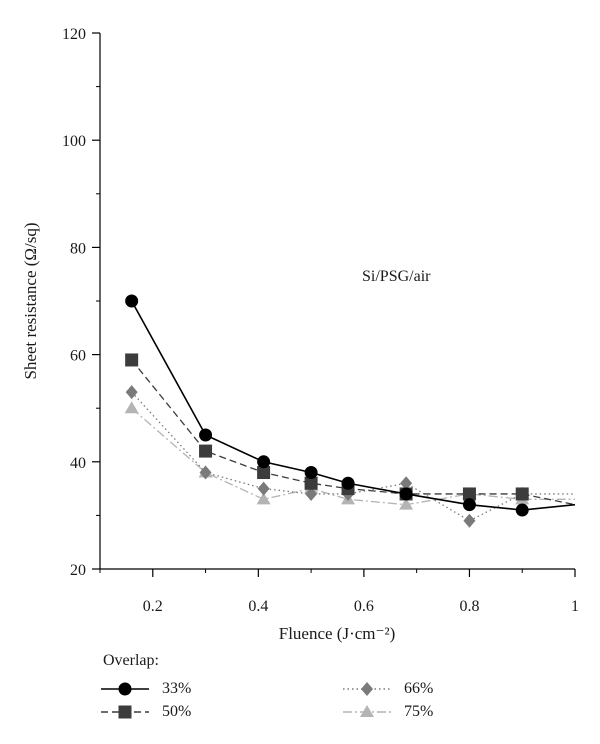 Image resolution: width=600 pixels, height=744 pixels. Describe the element at coordinates (131, 660) in the screenshot. I see `legend-title: Overlap:` at that location.